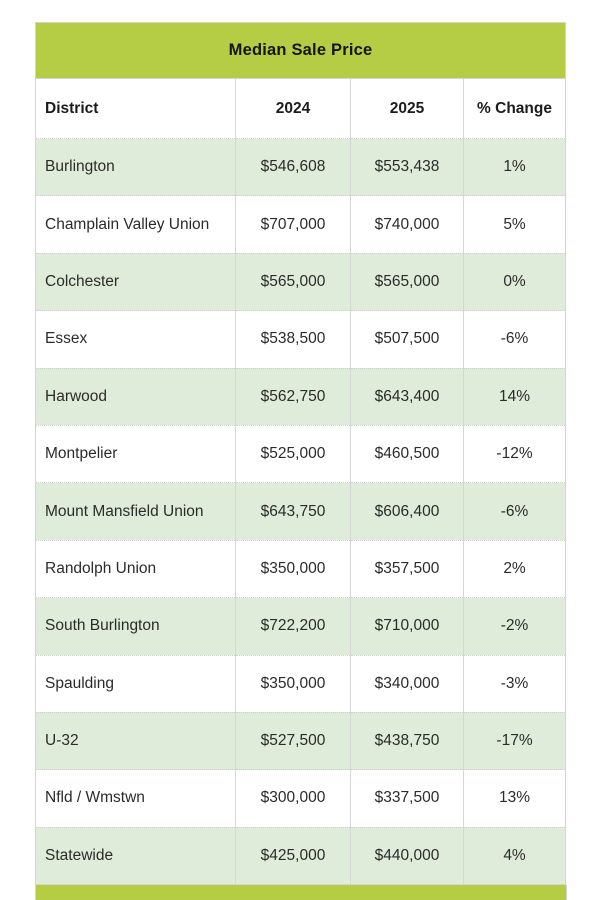 The image size is (600, 900). Describe the element at coordinates (514, 626) in the screenshot. I see `pct-change-cell: -2%` at that location.